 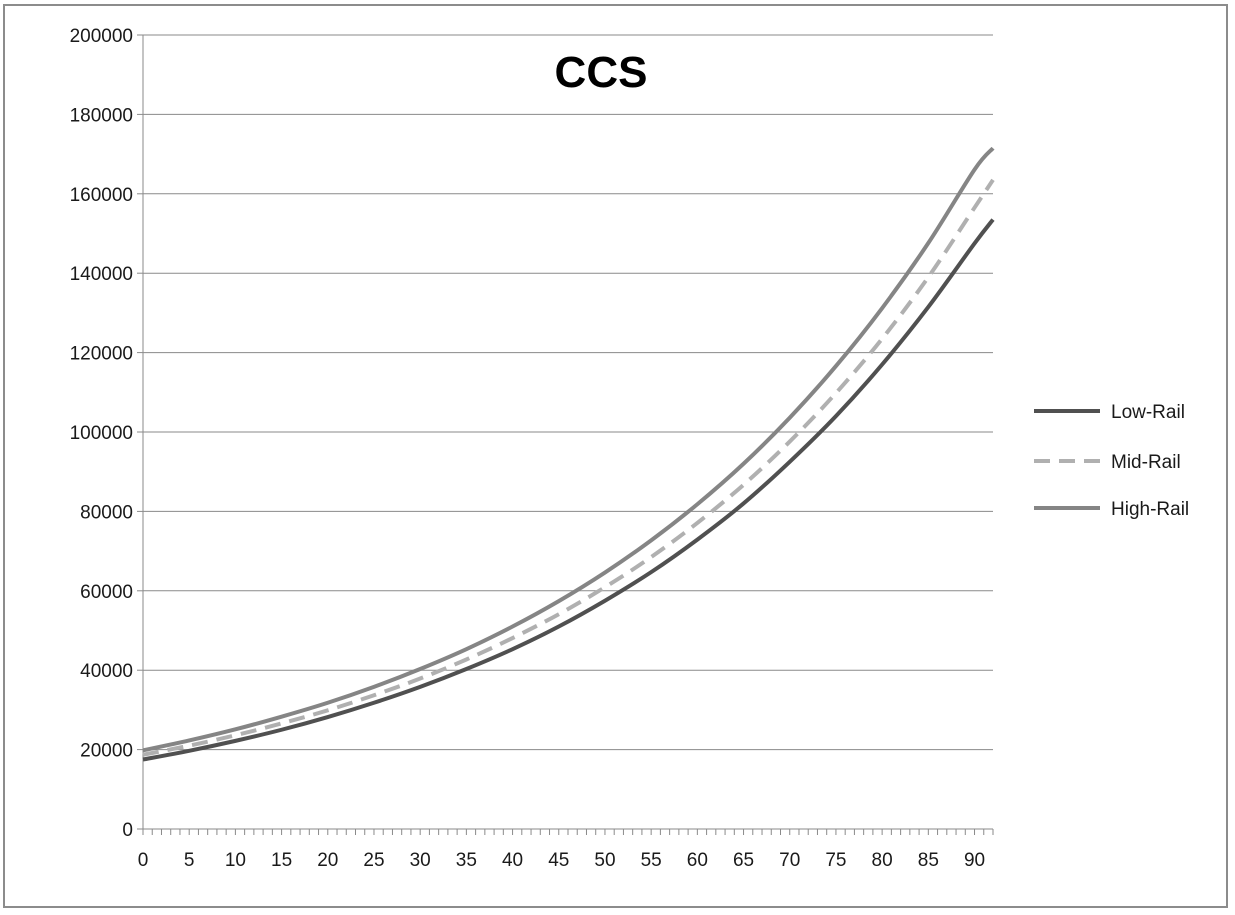 I want to click on x-tick-label: 85, so click(x=928, y=860).